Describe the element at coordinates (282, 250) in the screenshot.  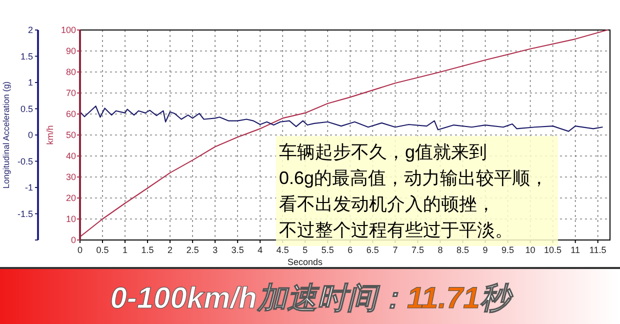
I see `x-tick-label: 4.5` at that location.